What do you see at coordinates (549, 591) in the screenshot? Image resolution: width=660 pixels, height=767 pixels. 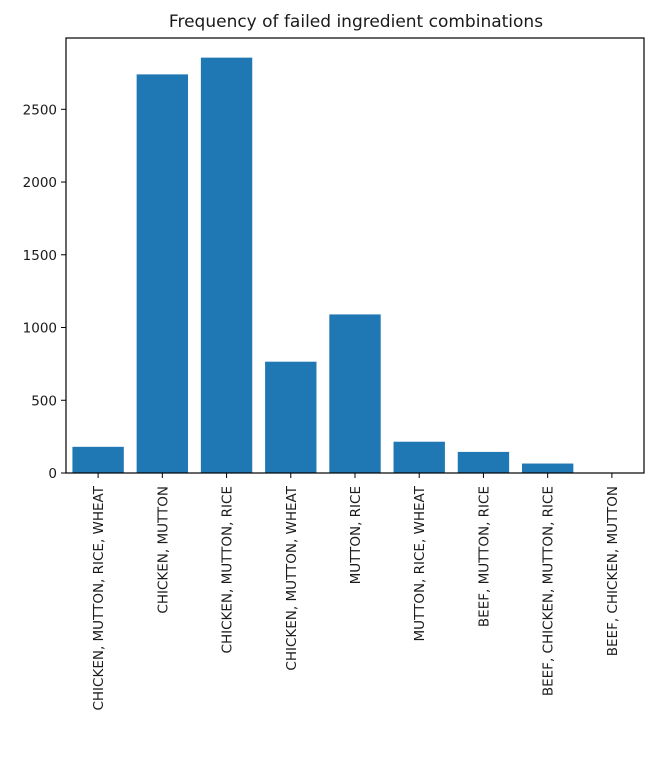 I see `x-tick-label-7: BEEF, CHICKEN, MUTTON, RICE` at bounding box center [549, 591].